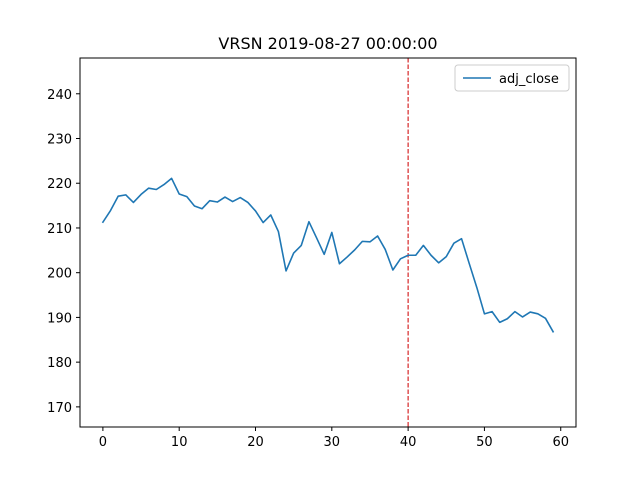 This screenshot has width=640, height=480. What do you see at coordinates (59, 363) in the screenshot?
I see `y-tick-label: 180` at bounding box center [59, 363].